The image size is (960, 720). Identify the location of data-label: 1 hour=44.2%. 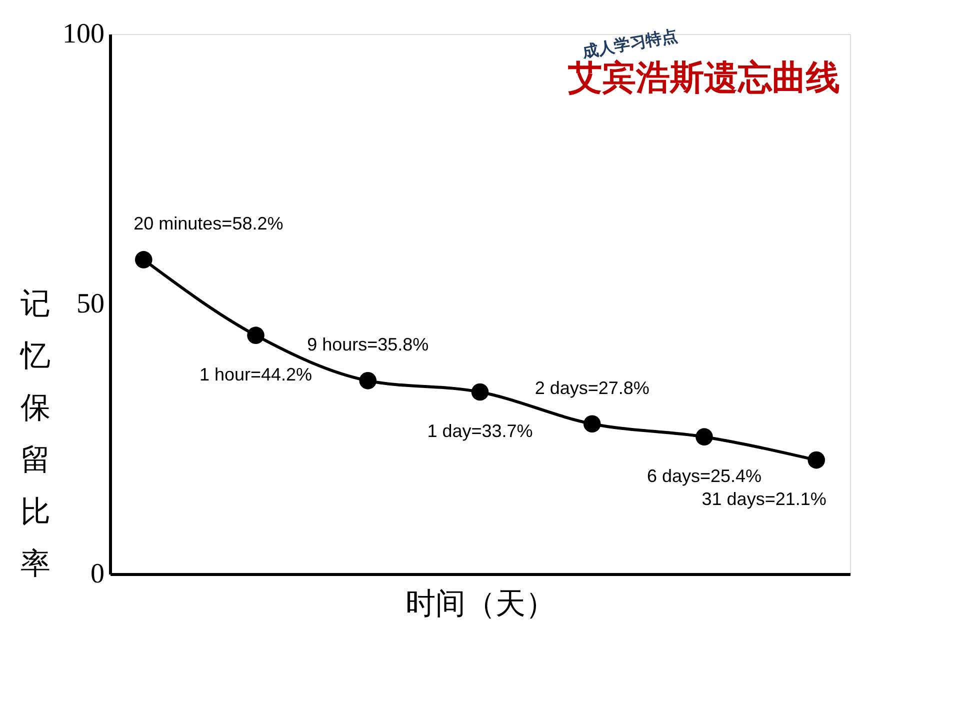
(255, 374).